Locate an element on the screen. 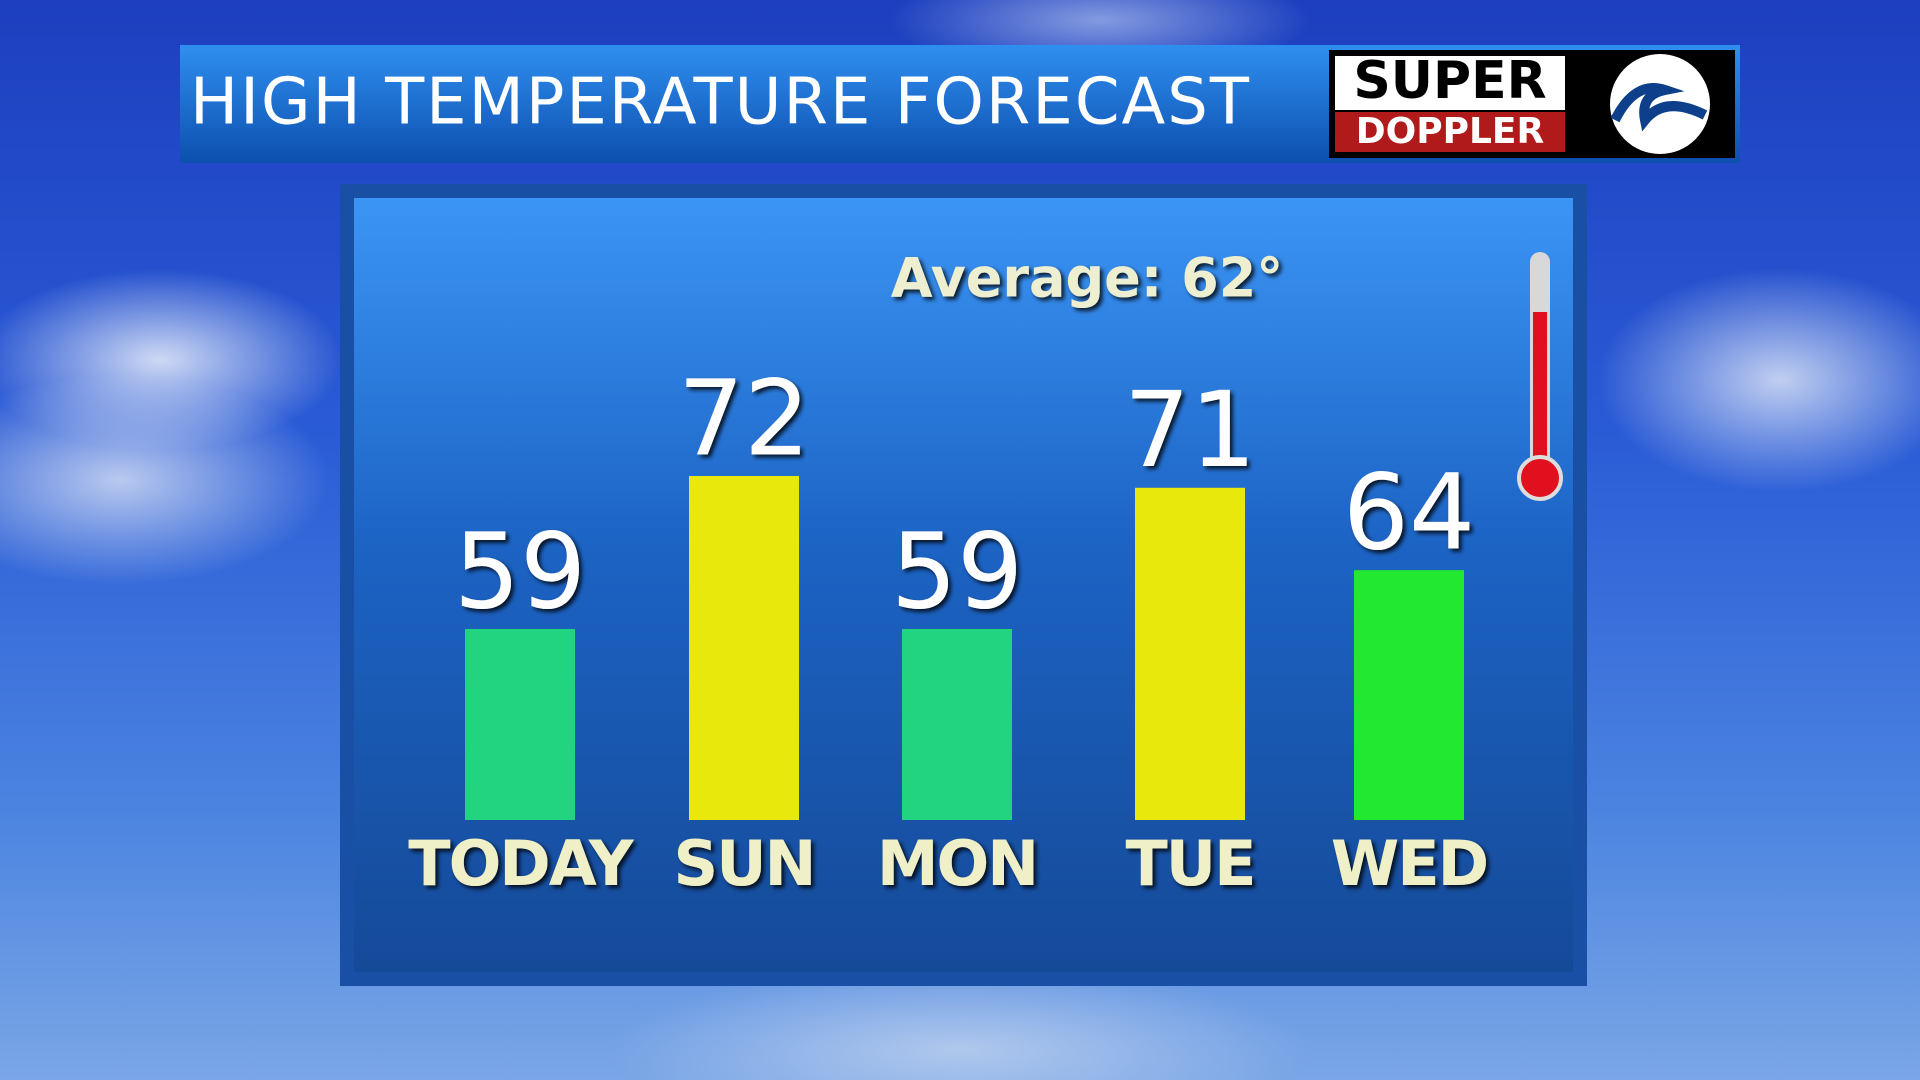  category-label: WED is located at coordinates (1409, 863).